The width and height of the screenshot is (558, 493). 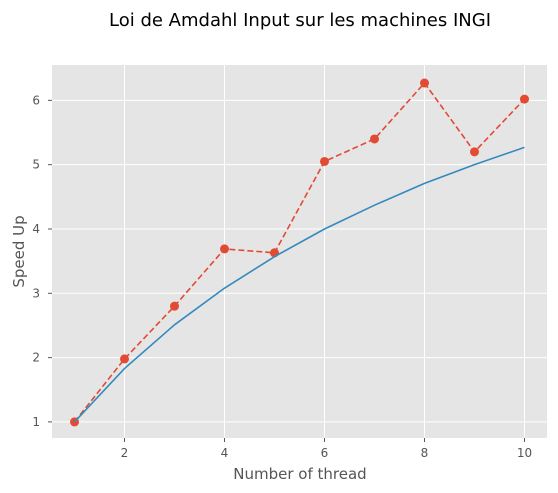 What do you see at coordinates (36, 100) in the screenshot?
I see `y-tick-label: 6` at bounding box center [36, 100].